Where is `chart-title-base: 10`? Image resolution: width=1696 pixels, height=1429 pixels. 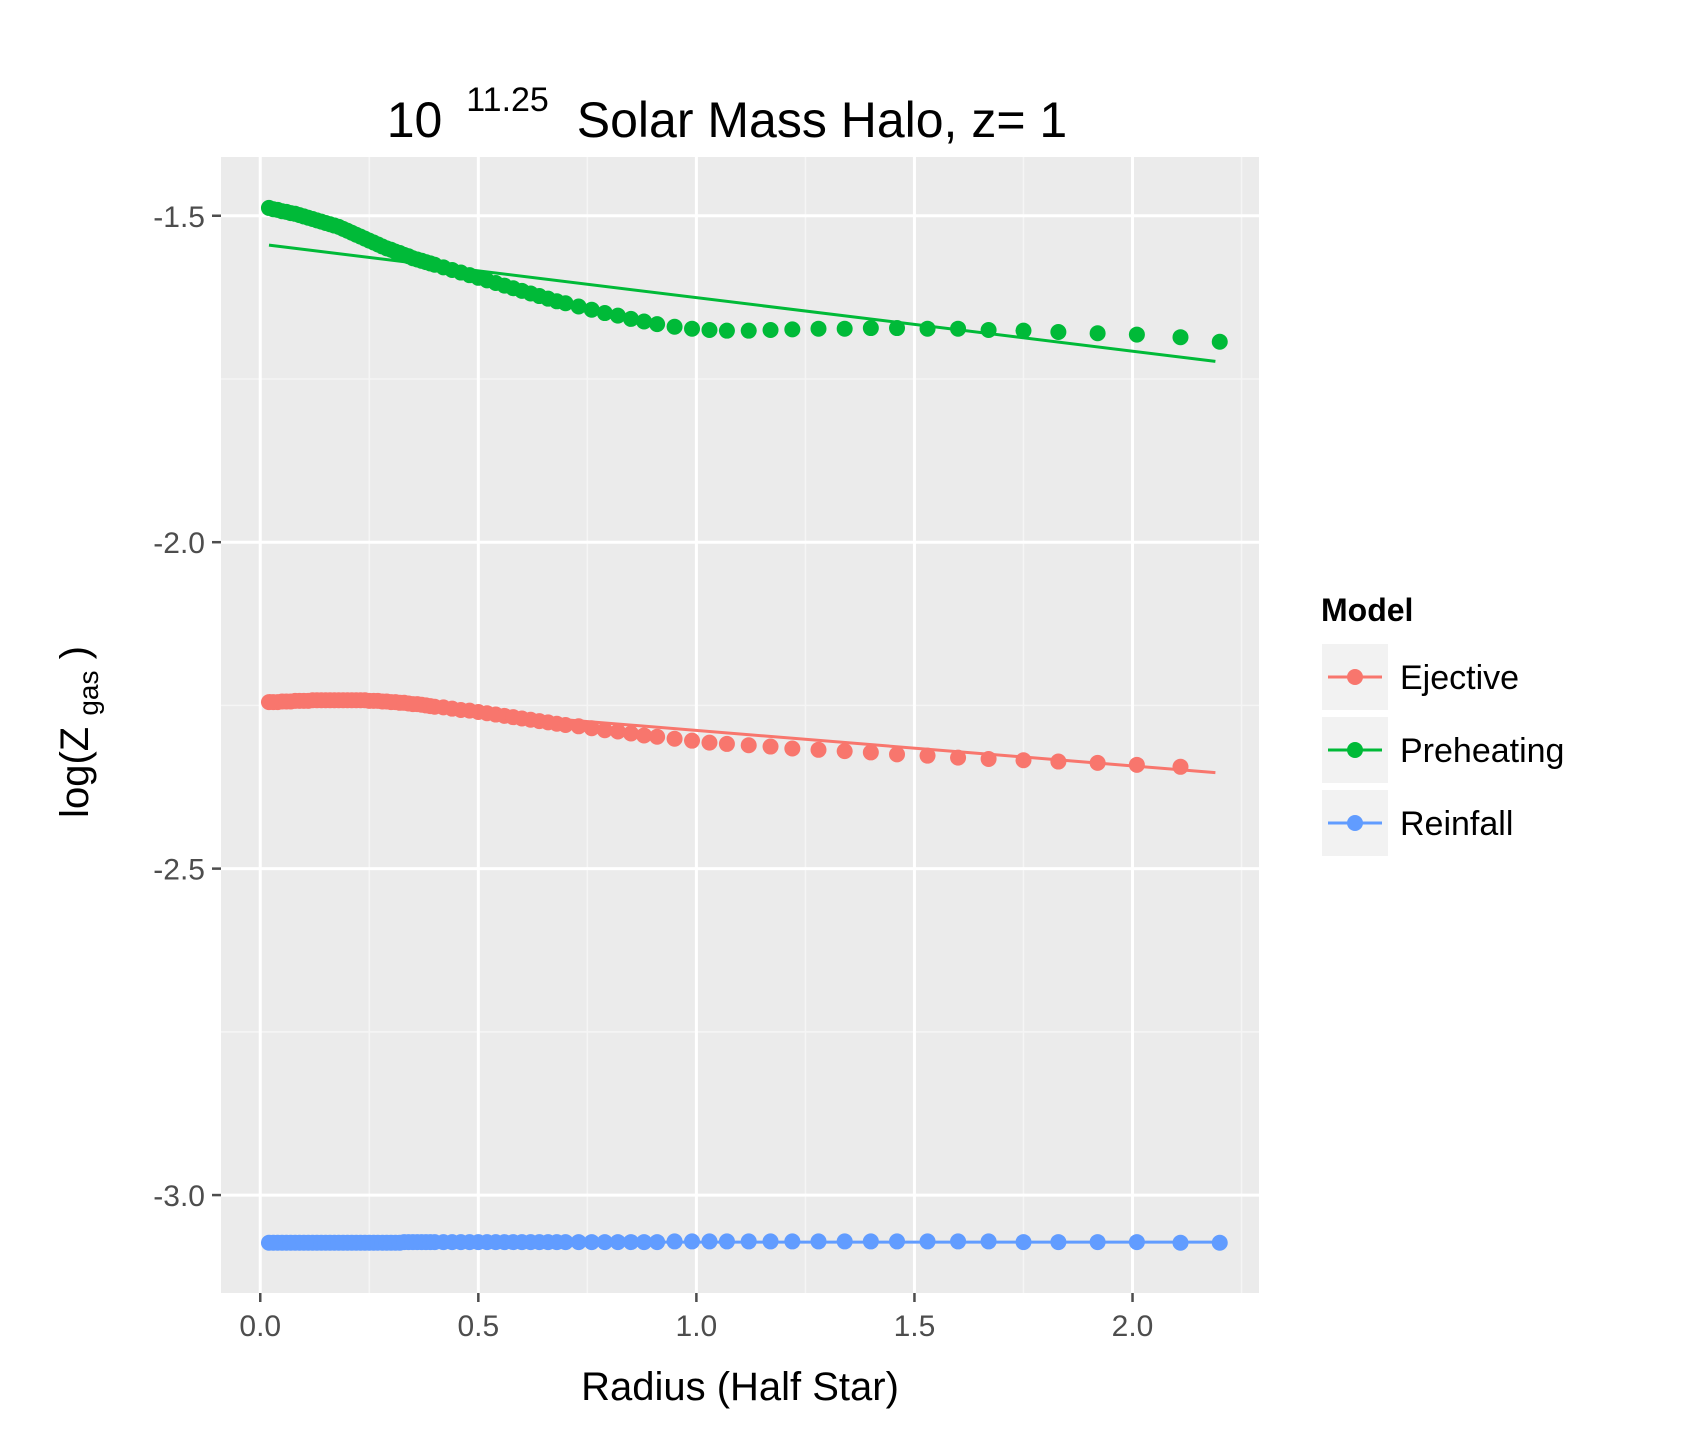
chart-title-base: 10 is located at coordinates (415, 120).